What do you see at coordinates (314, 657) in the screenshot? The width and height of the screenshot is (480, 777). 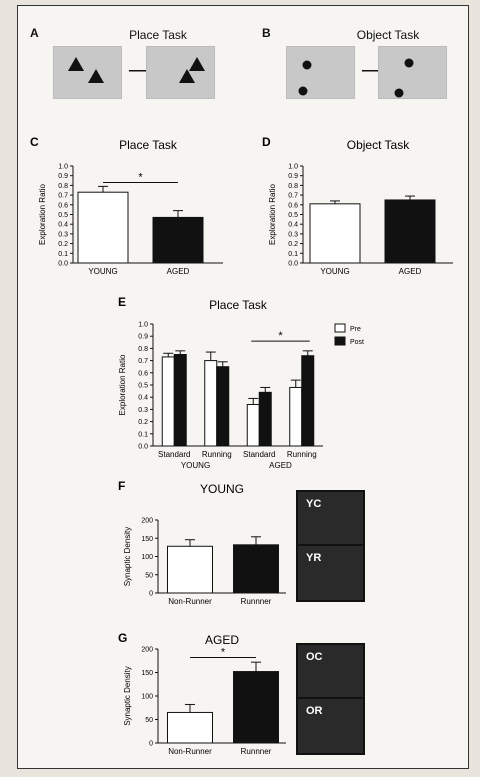 I see `micrograph-oc-label: OC` at bounding box center [314, 657].